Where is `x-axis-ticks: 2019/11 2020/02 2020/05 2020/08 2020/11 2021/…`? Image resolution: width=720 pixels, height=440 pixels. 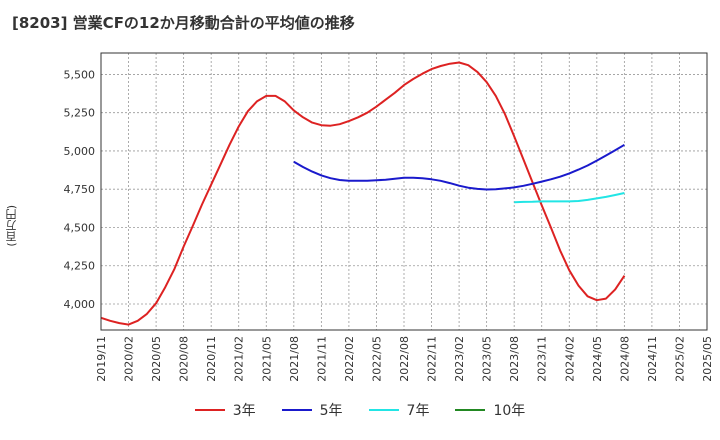 x-axis-ticks: 2019/11 2020/02 2020/05 2020/08 2020/11 2021/… is located at coordinates (404, 359).